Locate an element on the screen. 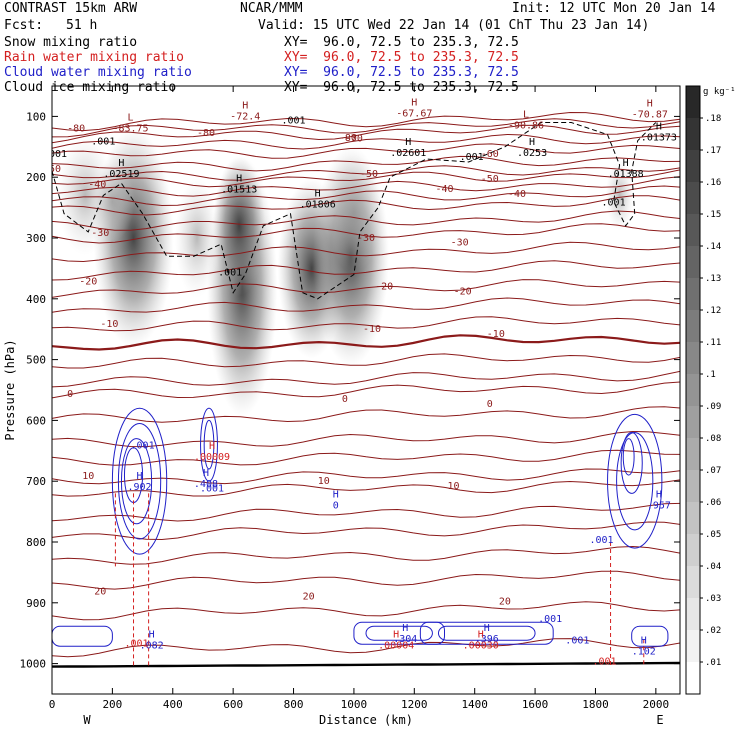 The image size is (740, 740). extremum-value: .396 is located at coordinates (487, 639).